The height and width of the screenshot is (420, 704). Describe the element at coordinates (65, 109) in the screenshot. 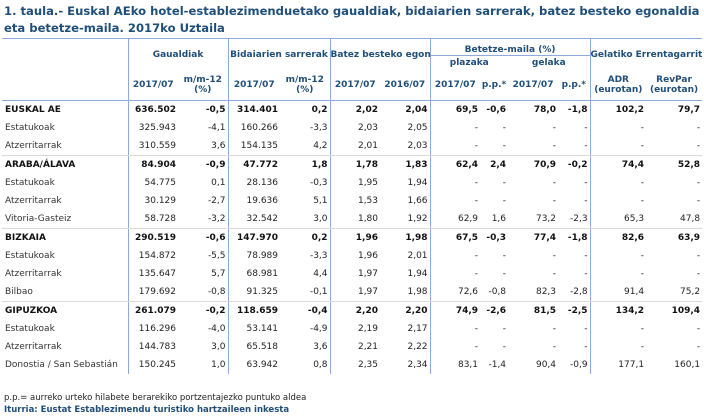

I see `row-label: EUSKAL AE` at that location.